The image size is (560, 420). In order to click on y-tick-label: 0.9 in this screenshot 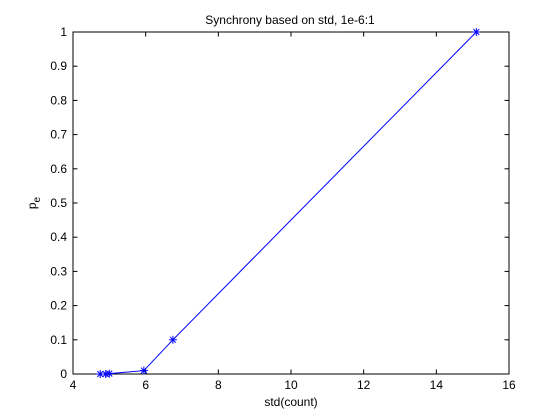, I will do `click(58, 66)`.